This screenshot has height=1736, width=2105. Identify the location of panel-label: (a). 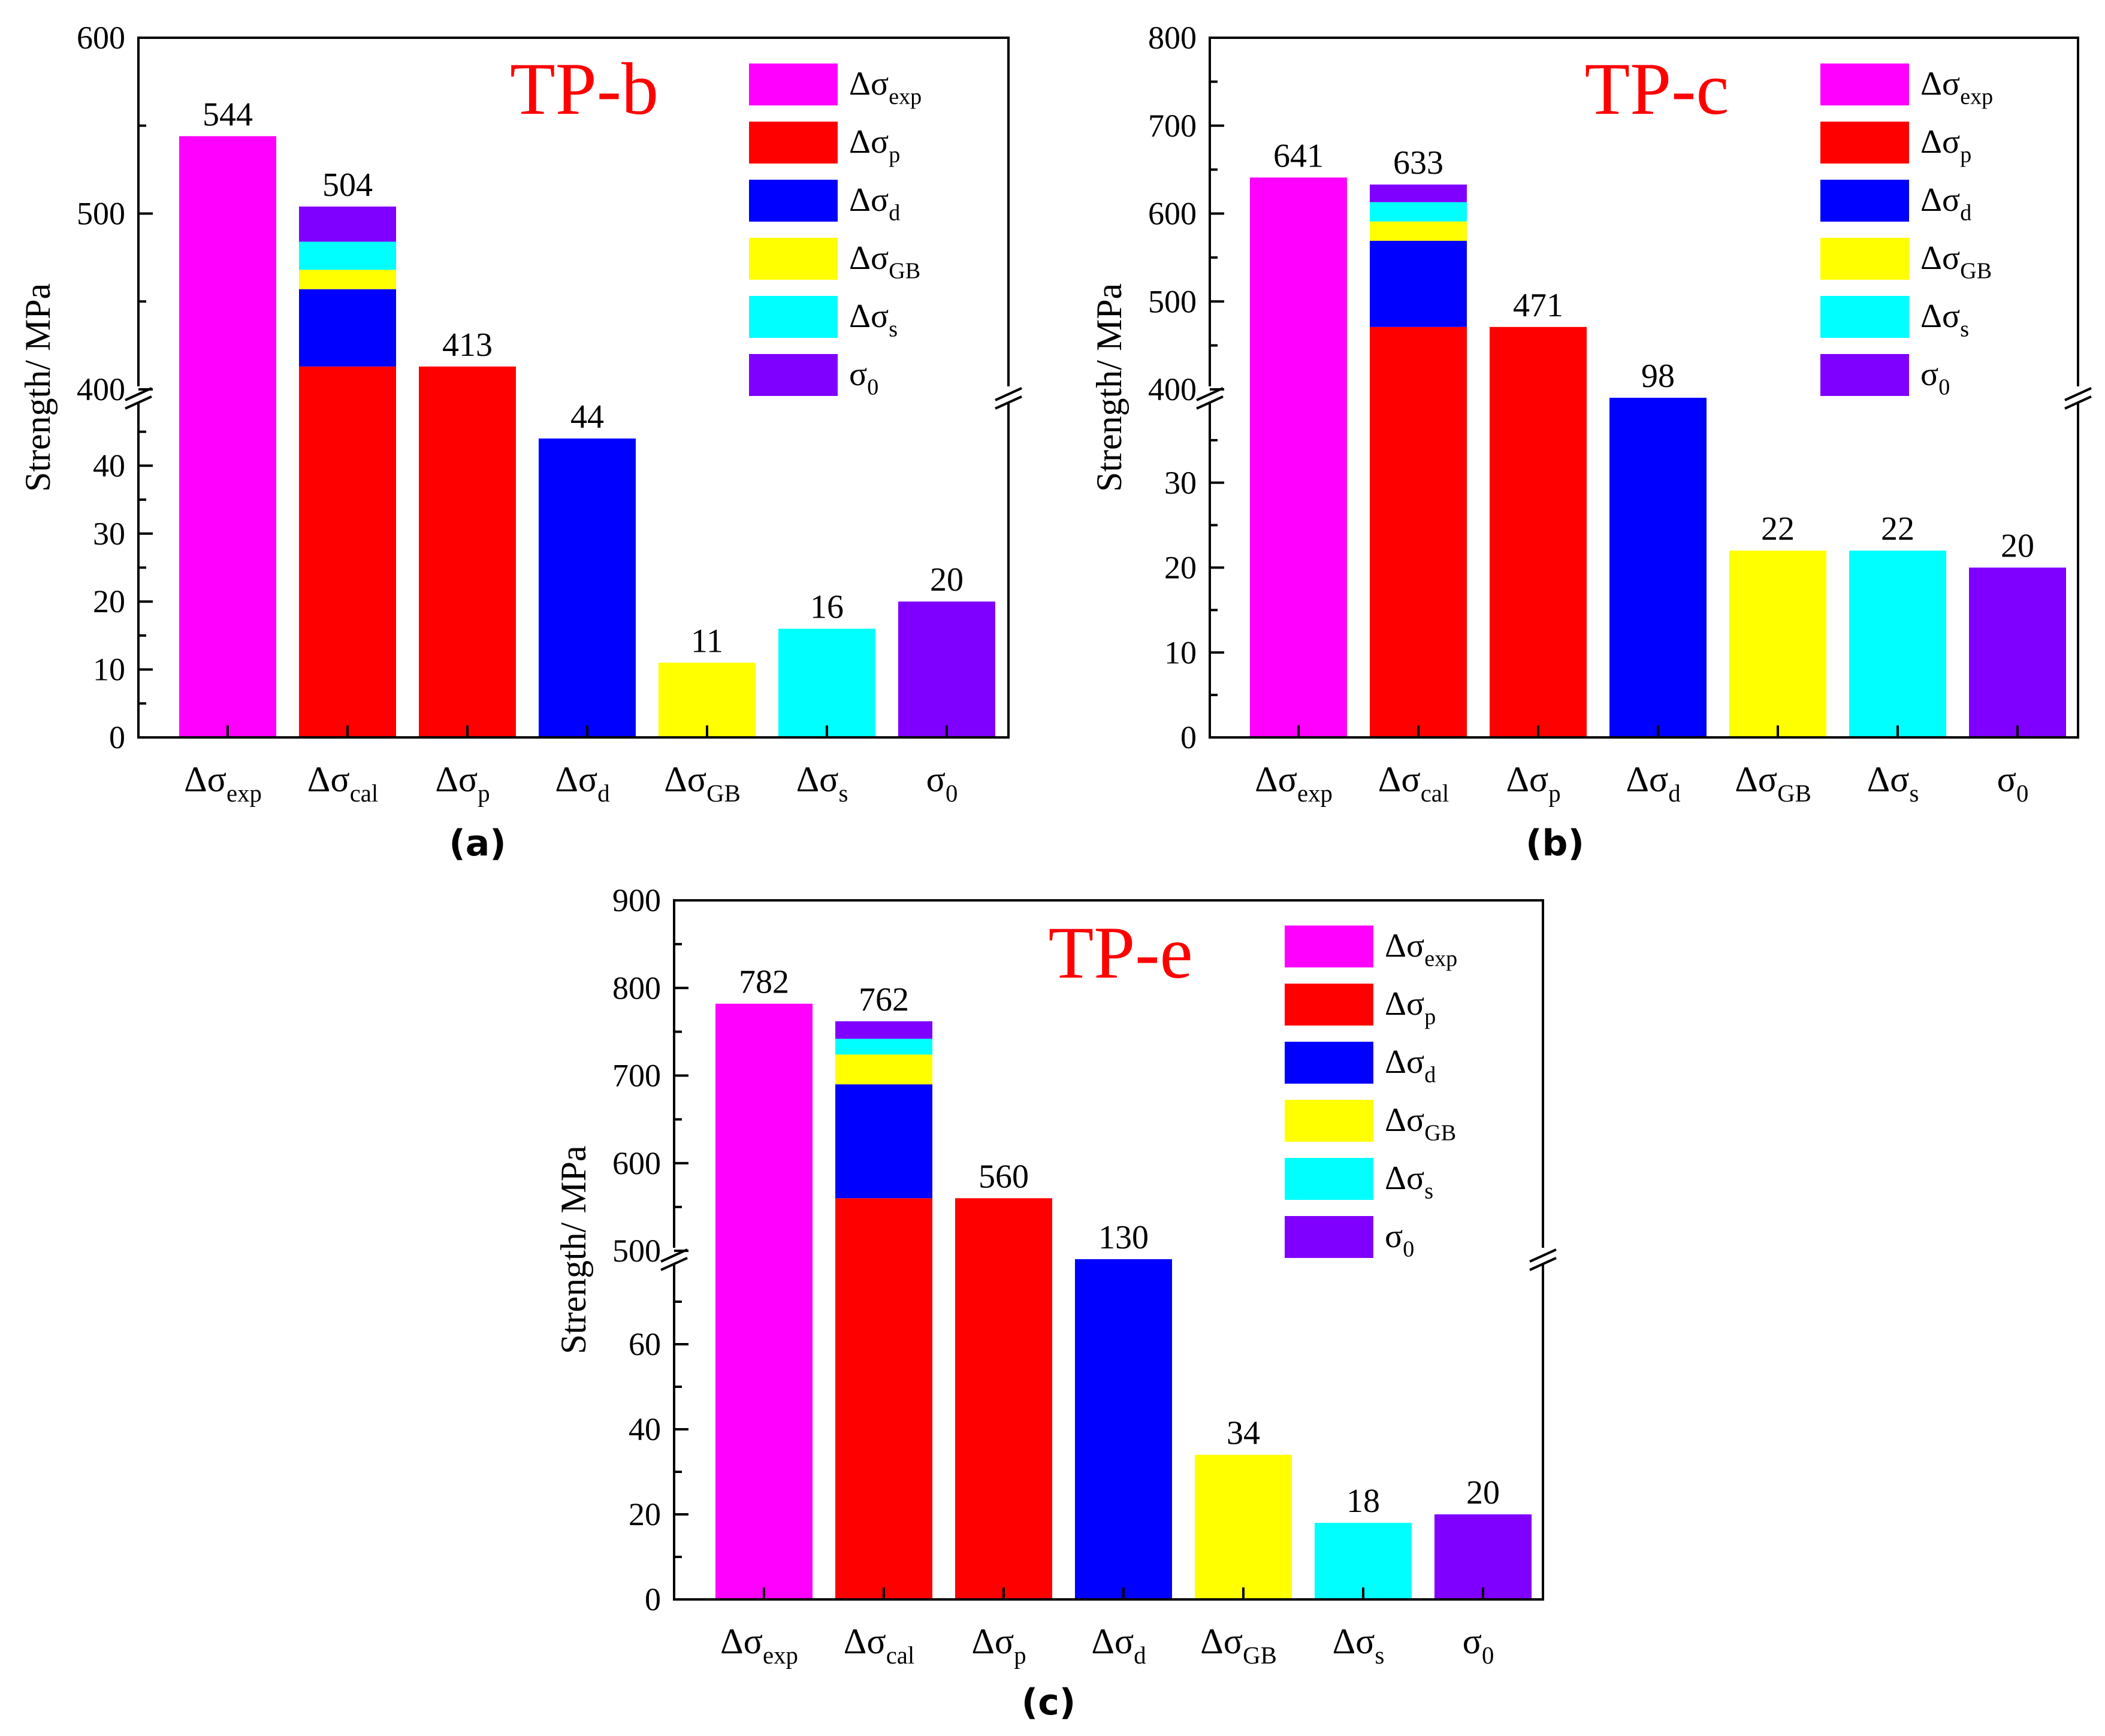
(478, 843).